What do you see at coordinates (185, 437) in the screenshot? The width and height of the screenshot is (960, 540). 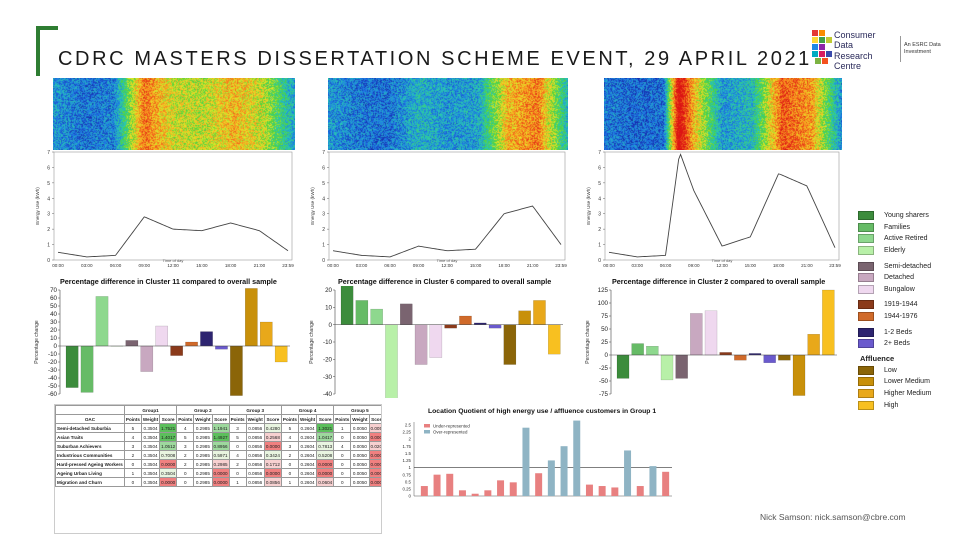 I see `table-cell: 5` at bounding box center [185, 437].